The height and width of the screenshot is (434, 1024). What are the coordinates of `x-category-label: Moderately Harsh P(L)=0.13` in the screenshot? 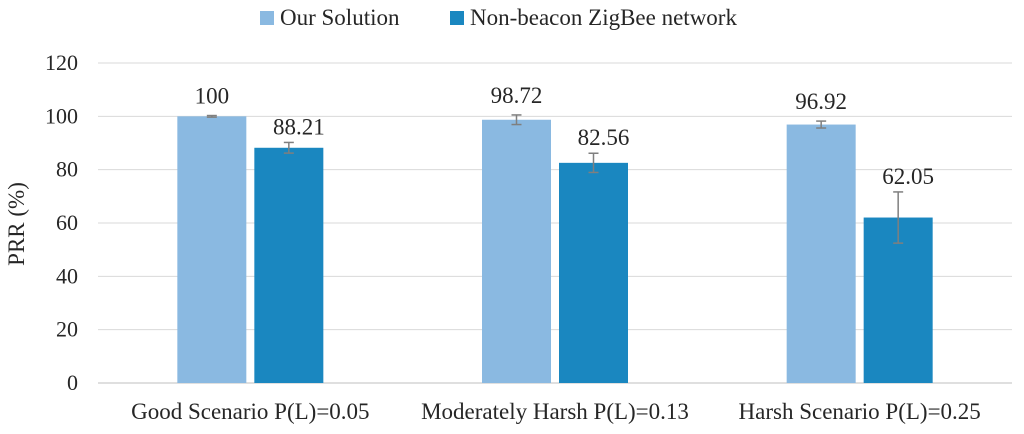 It's located at (555, 411).